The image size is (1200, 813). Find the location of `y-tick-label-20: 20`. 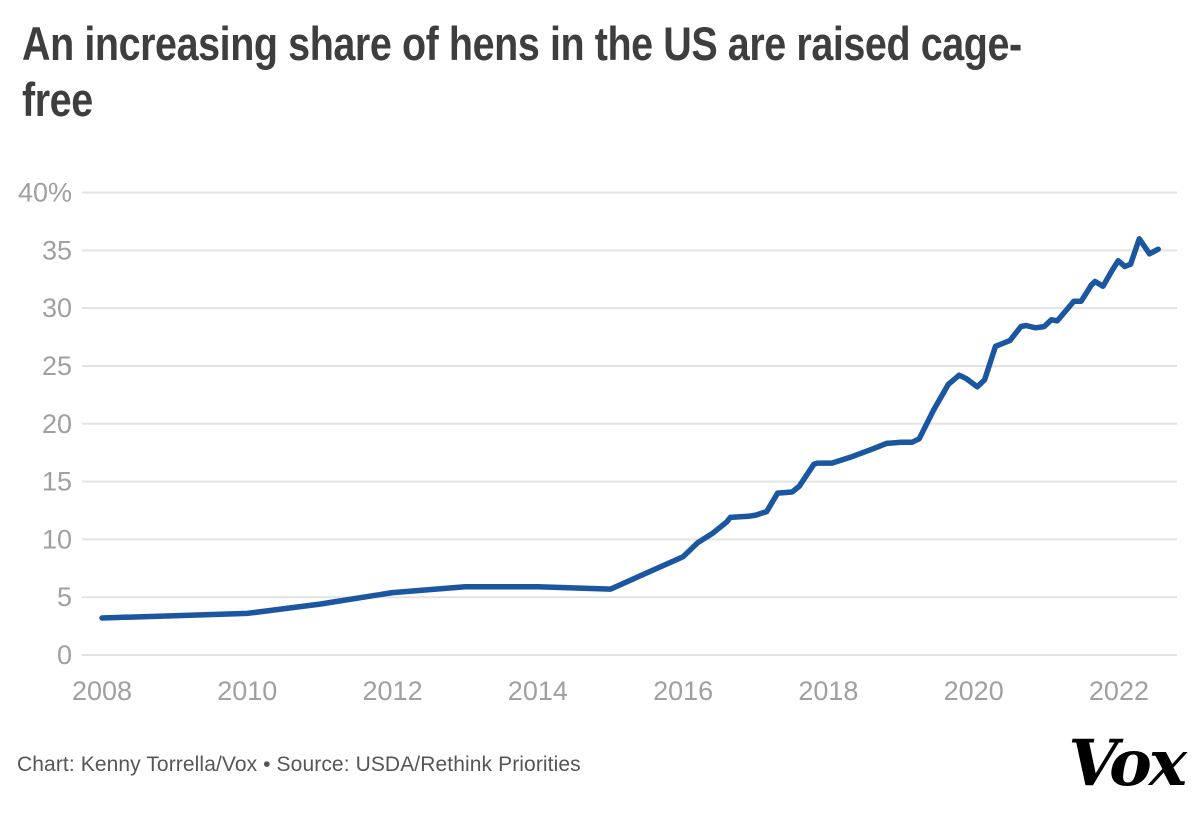

y-tick-label-20: 20 is located at coordinates (57, 424).